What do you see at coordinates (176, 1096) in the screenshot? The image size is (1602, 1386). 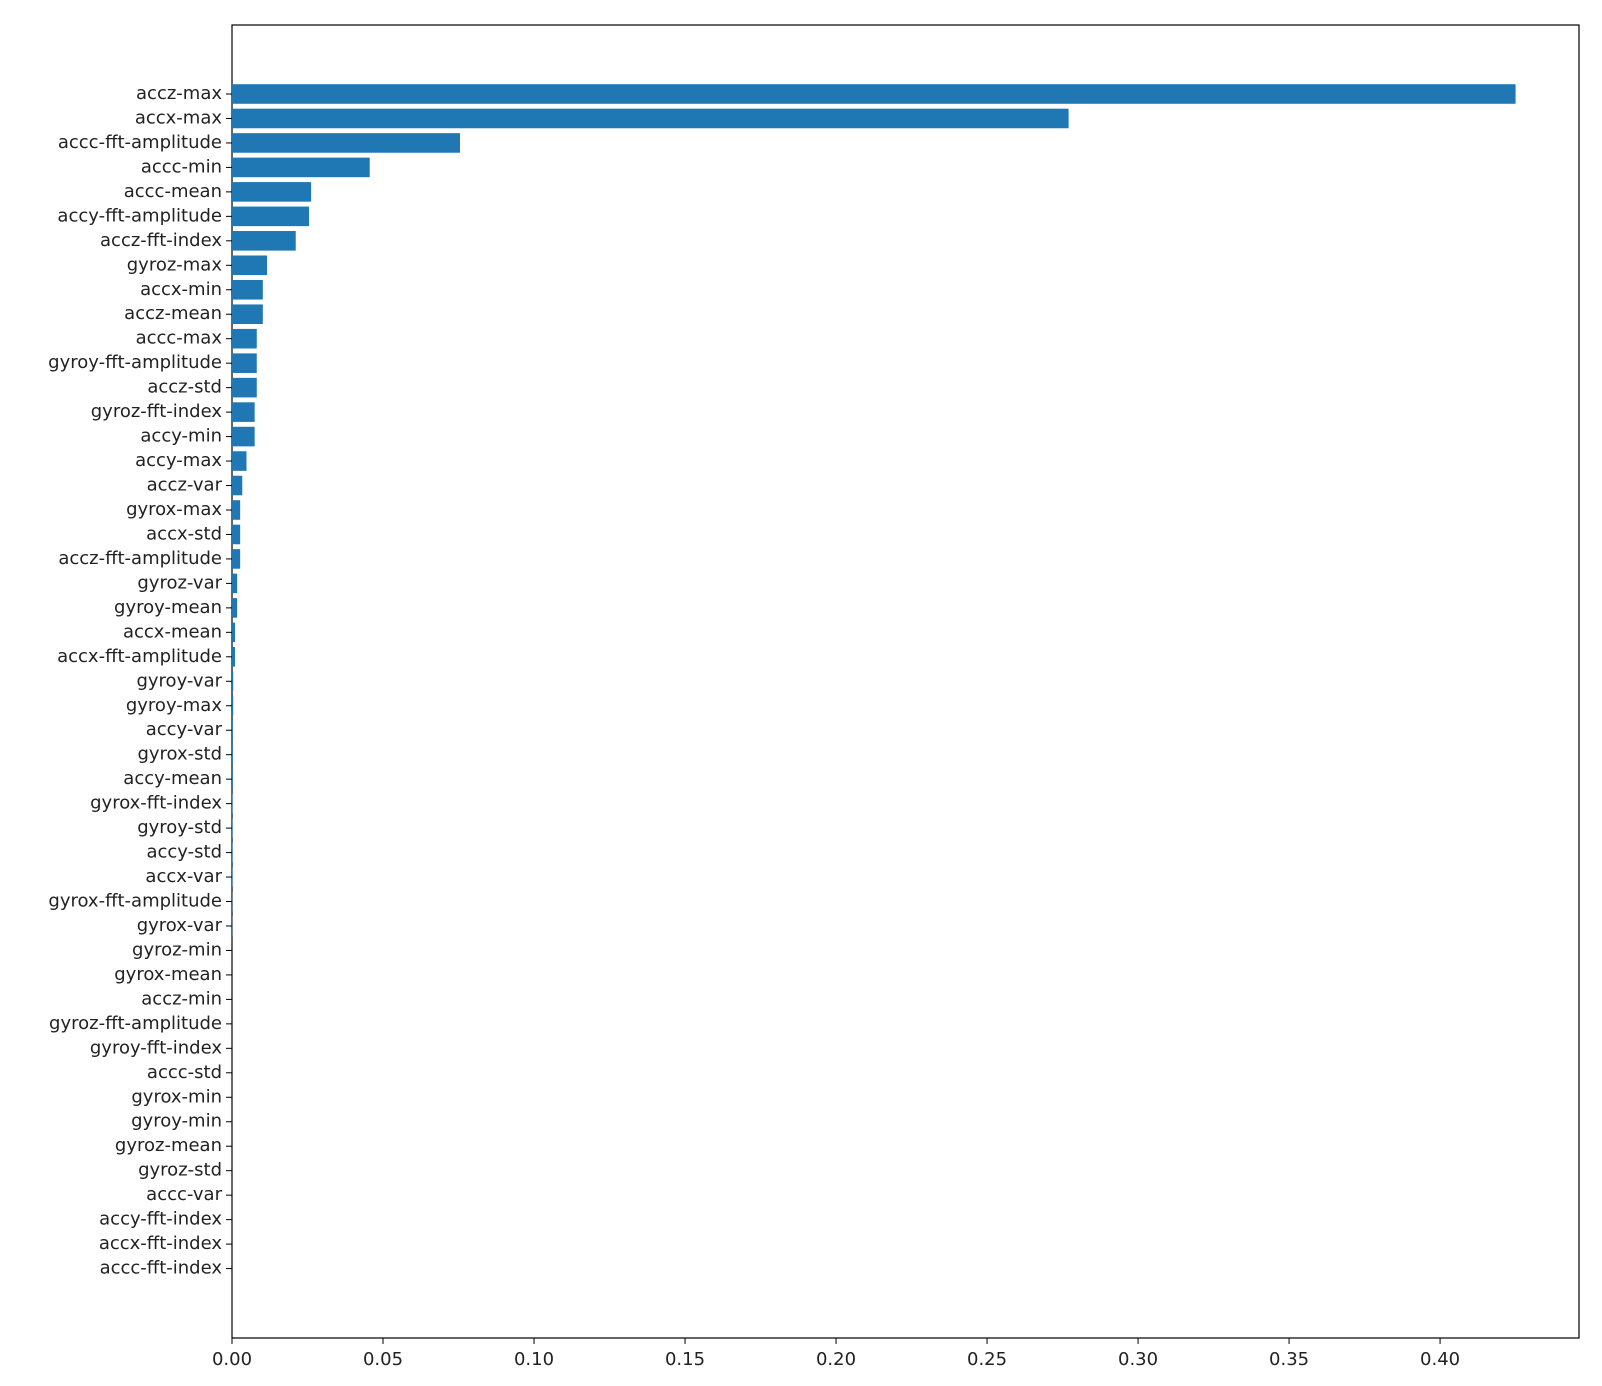 I see `y-tick-label: gyrox-min` at bounding box center [176, 1096].